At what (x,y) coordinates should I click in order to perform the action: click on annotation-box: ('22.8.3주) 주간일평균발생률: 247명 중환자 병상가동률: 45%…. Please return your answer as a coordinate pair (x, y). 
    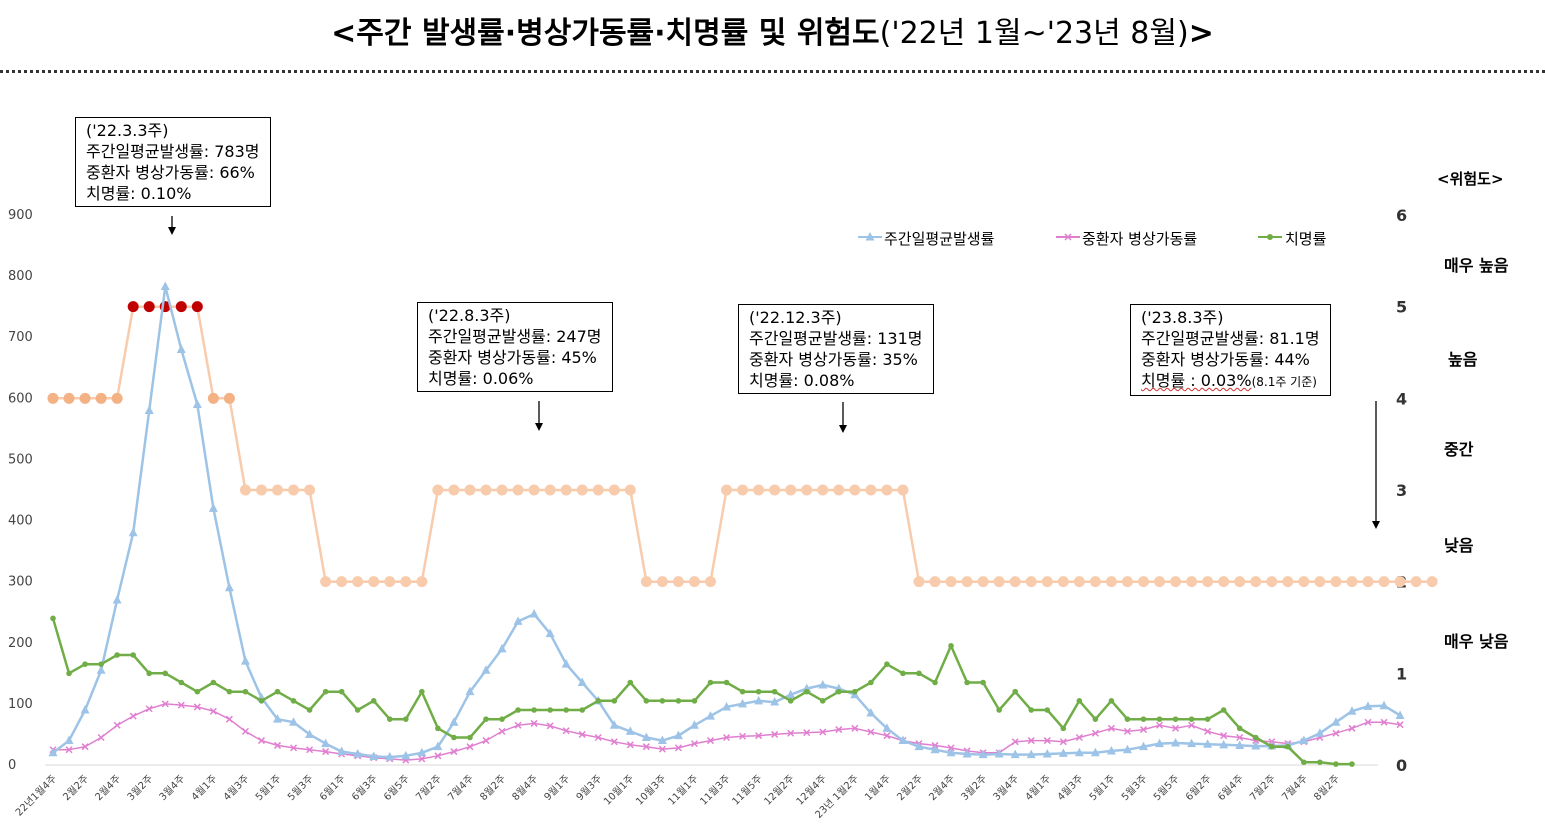
    Looking at the image, I should click on (515, 347).